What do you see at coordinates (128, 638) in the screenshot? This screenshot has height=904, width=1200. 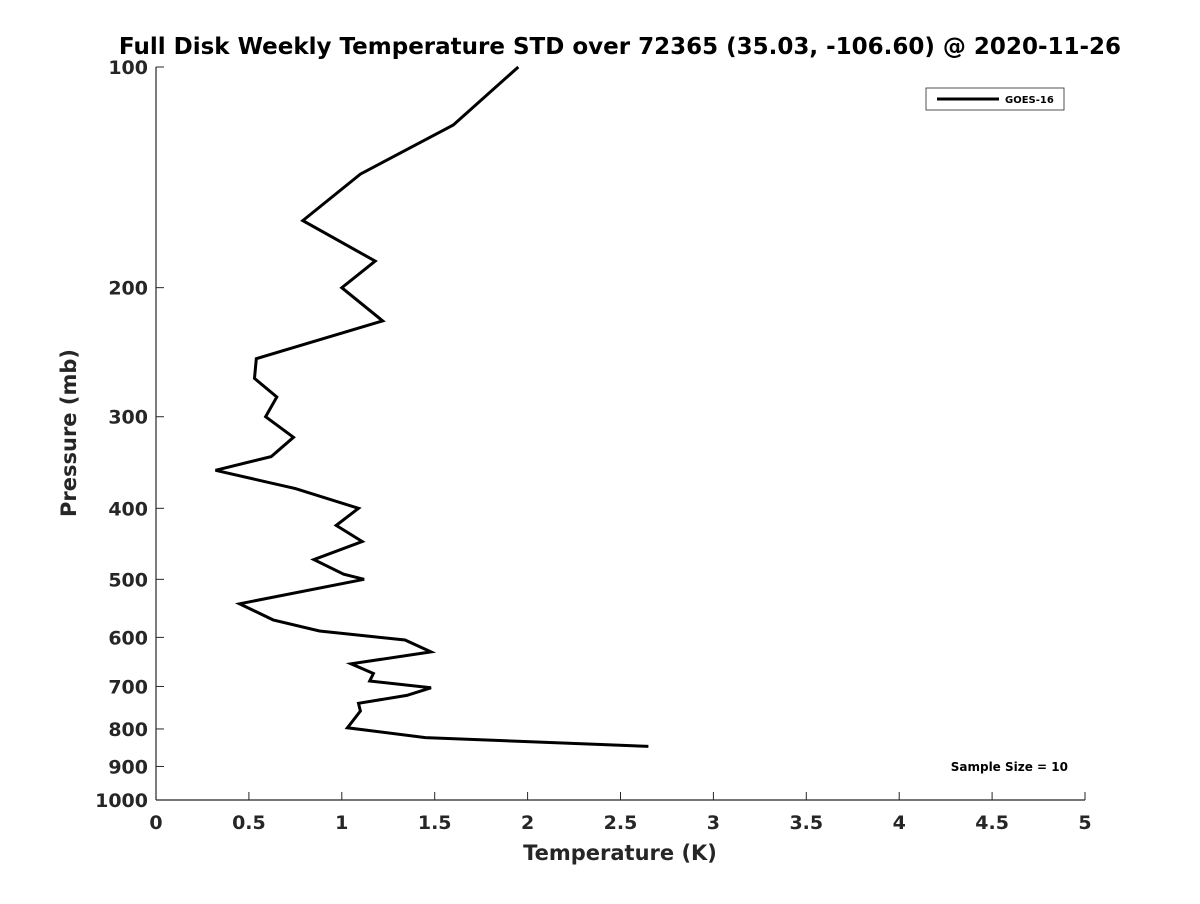 I see `y-tick-label: 600` at bounding box center [128, 638].